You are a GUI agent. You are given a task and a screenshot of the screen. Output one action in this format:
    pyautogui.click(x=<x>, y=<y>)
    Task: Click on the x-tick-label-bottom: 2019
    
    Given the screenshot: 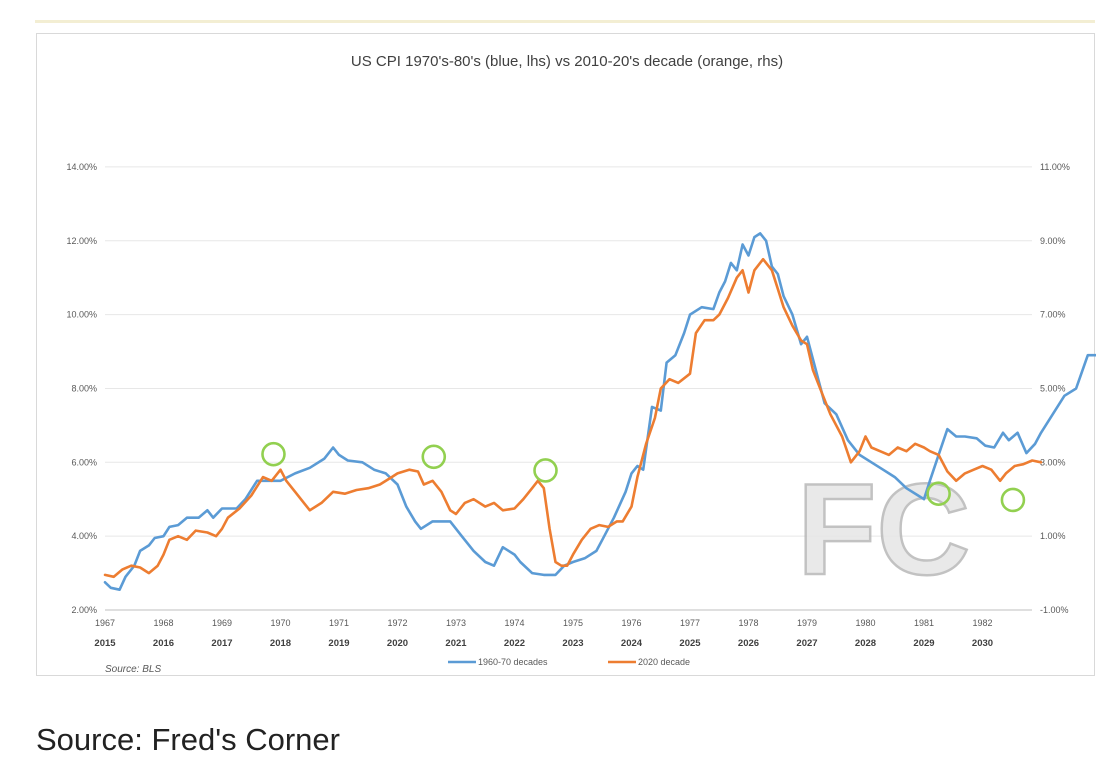 What is the action you would take?
    pyautogui.click(x=338, y=643)
    